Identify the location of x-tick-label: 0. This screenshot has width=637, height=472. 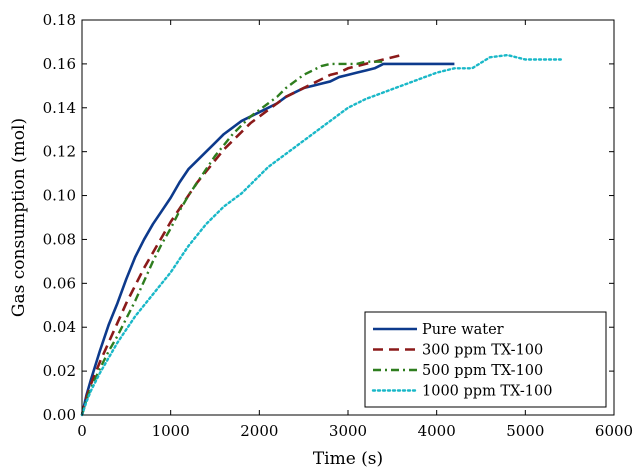
(82, 431).